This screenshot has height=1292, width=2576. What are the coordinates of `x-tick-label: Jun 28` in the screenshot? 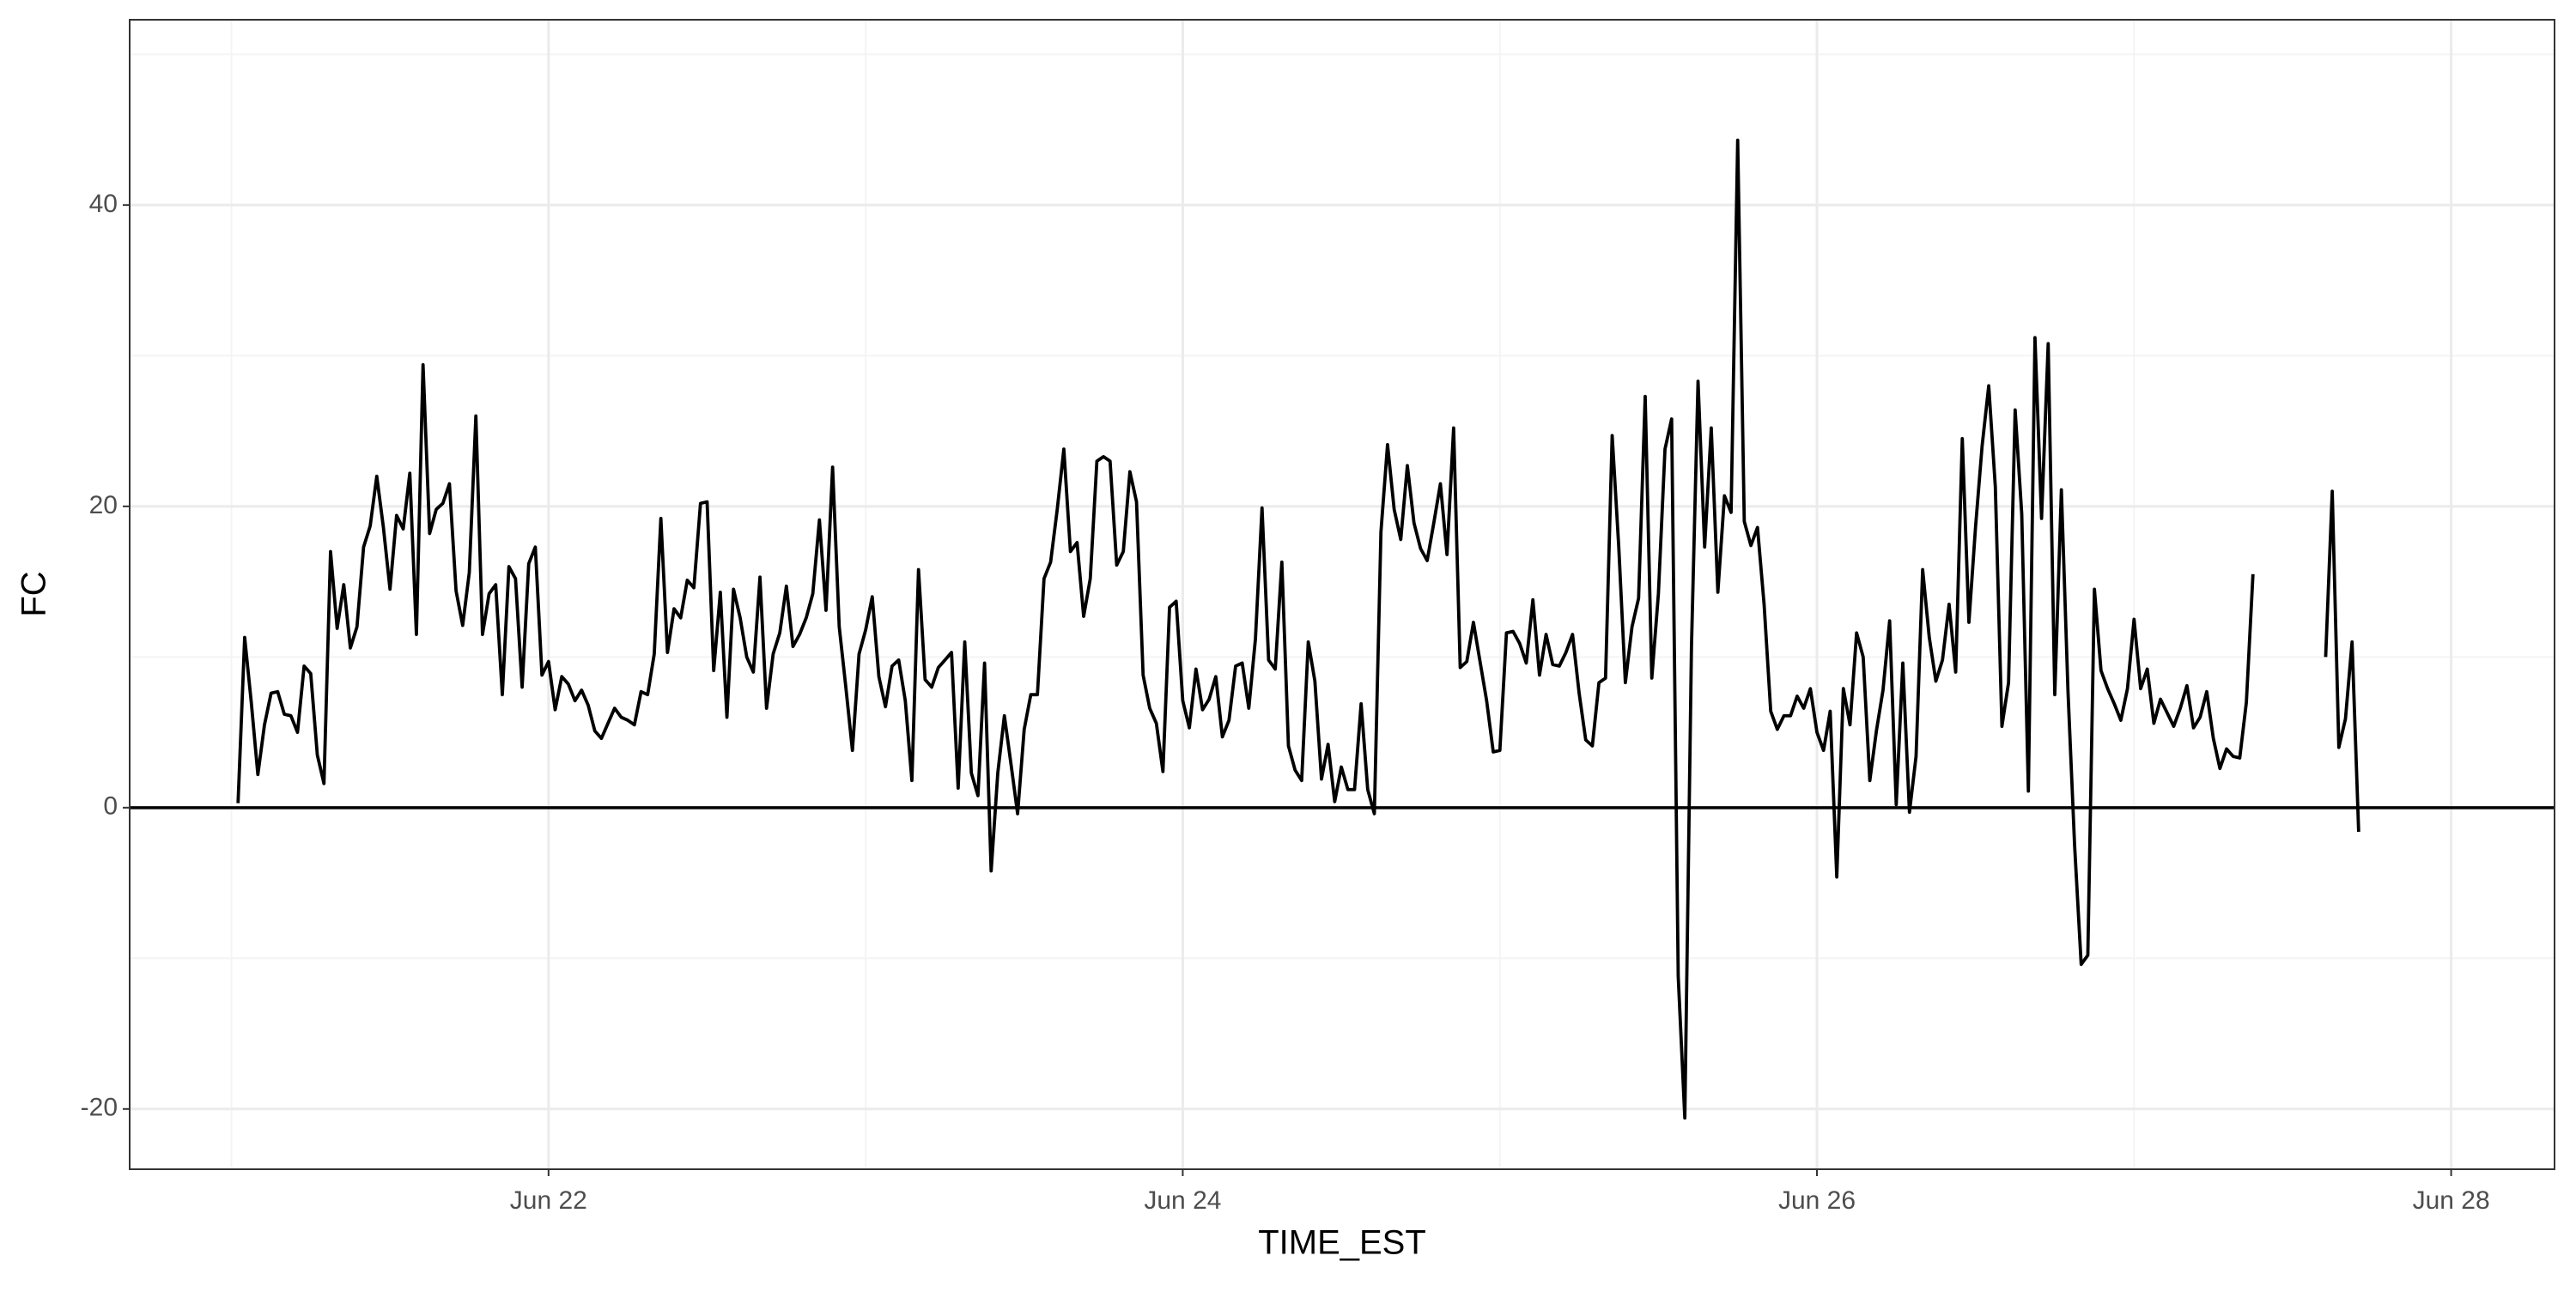 It's located at (2451, 1200).